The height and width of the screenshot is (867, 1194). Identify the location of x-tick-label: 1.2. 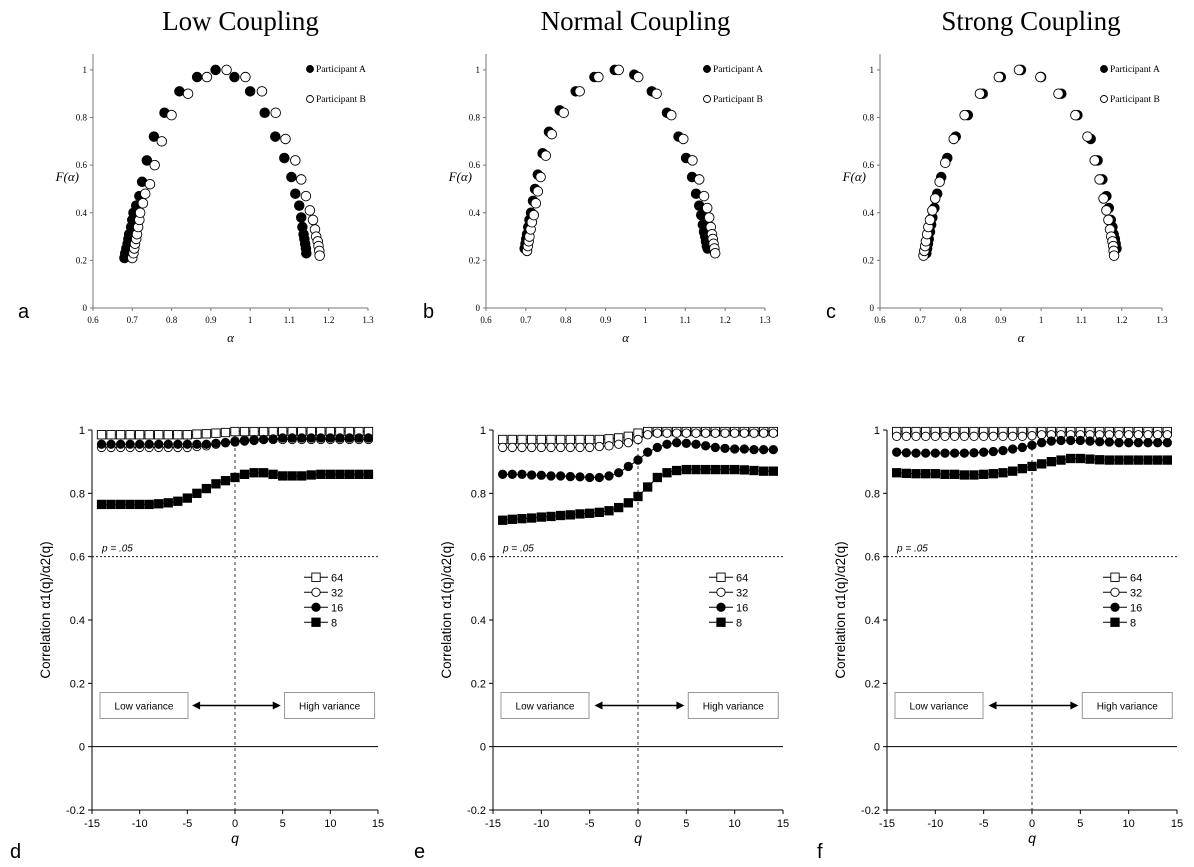
(328, 320).